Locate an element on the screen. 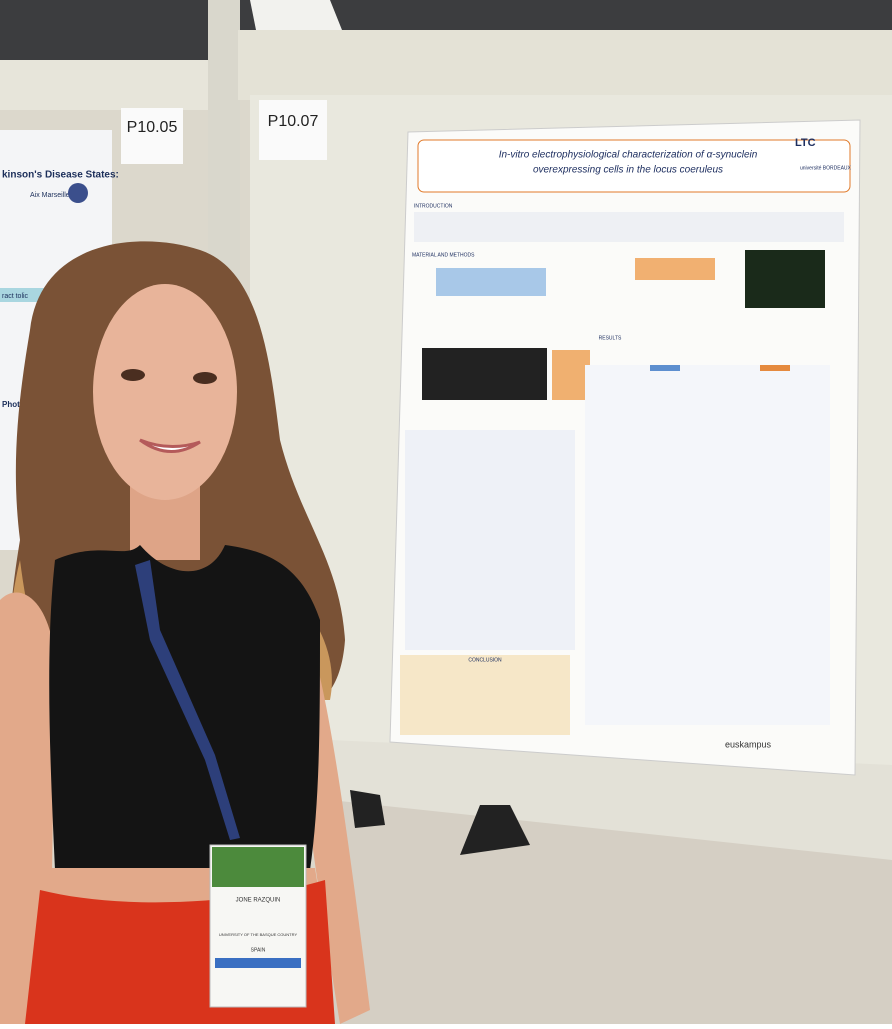  poster-logo: université BORDEAUX is located at coordinates (826, 168).